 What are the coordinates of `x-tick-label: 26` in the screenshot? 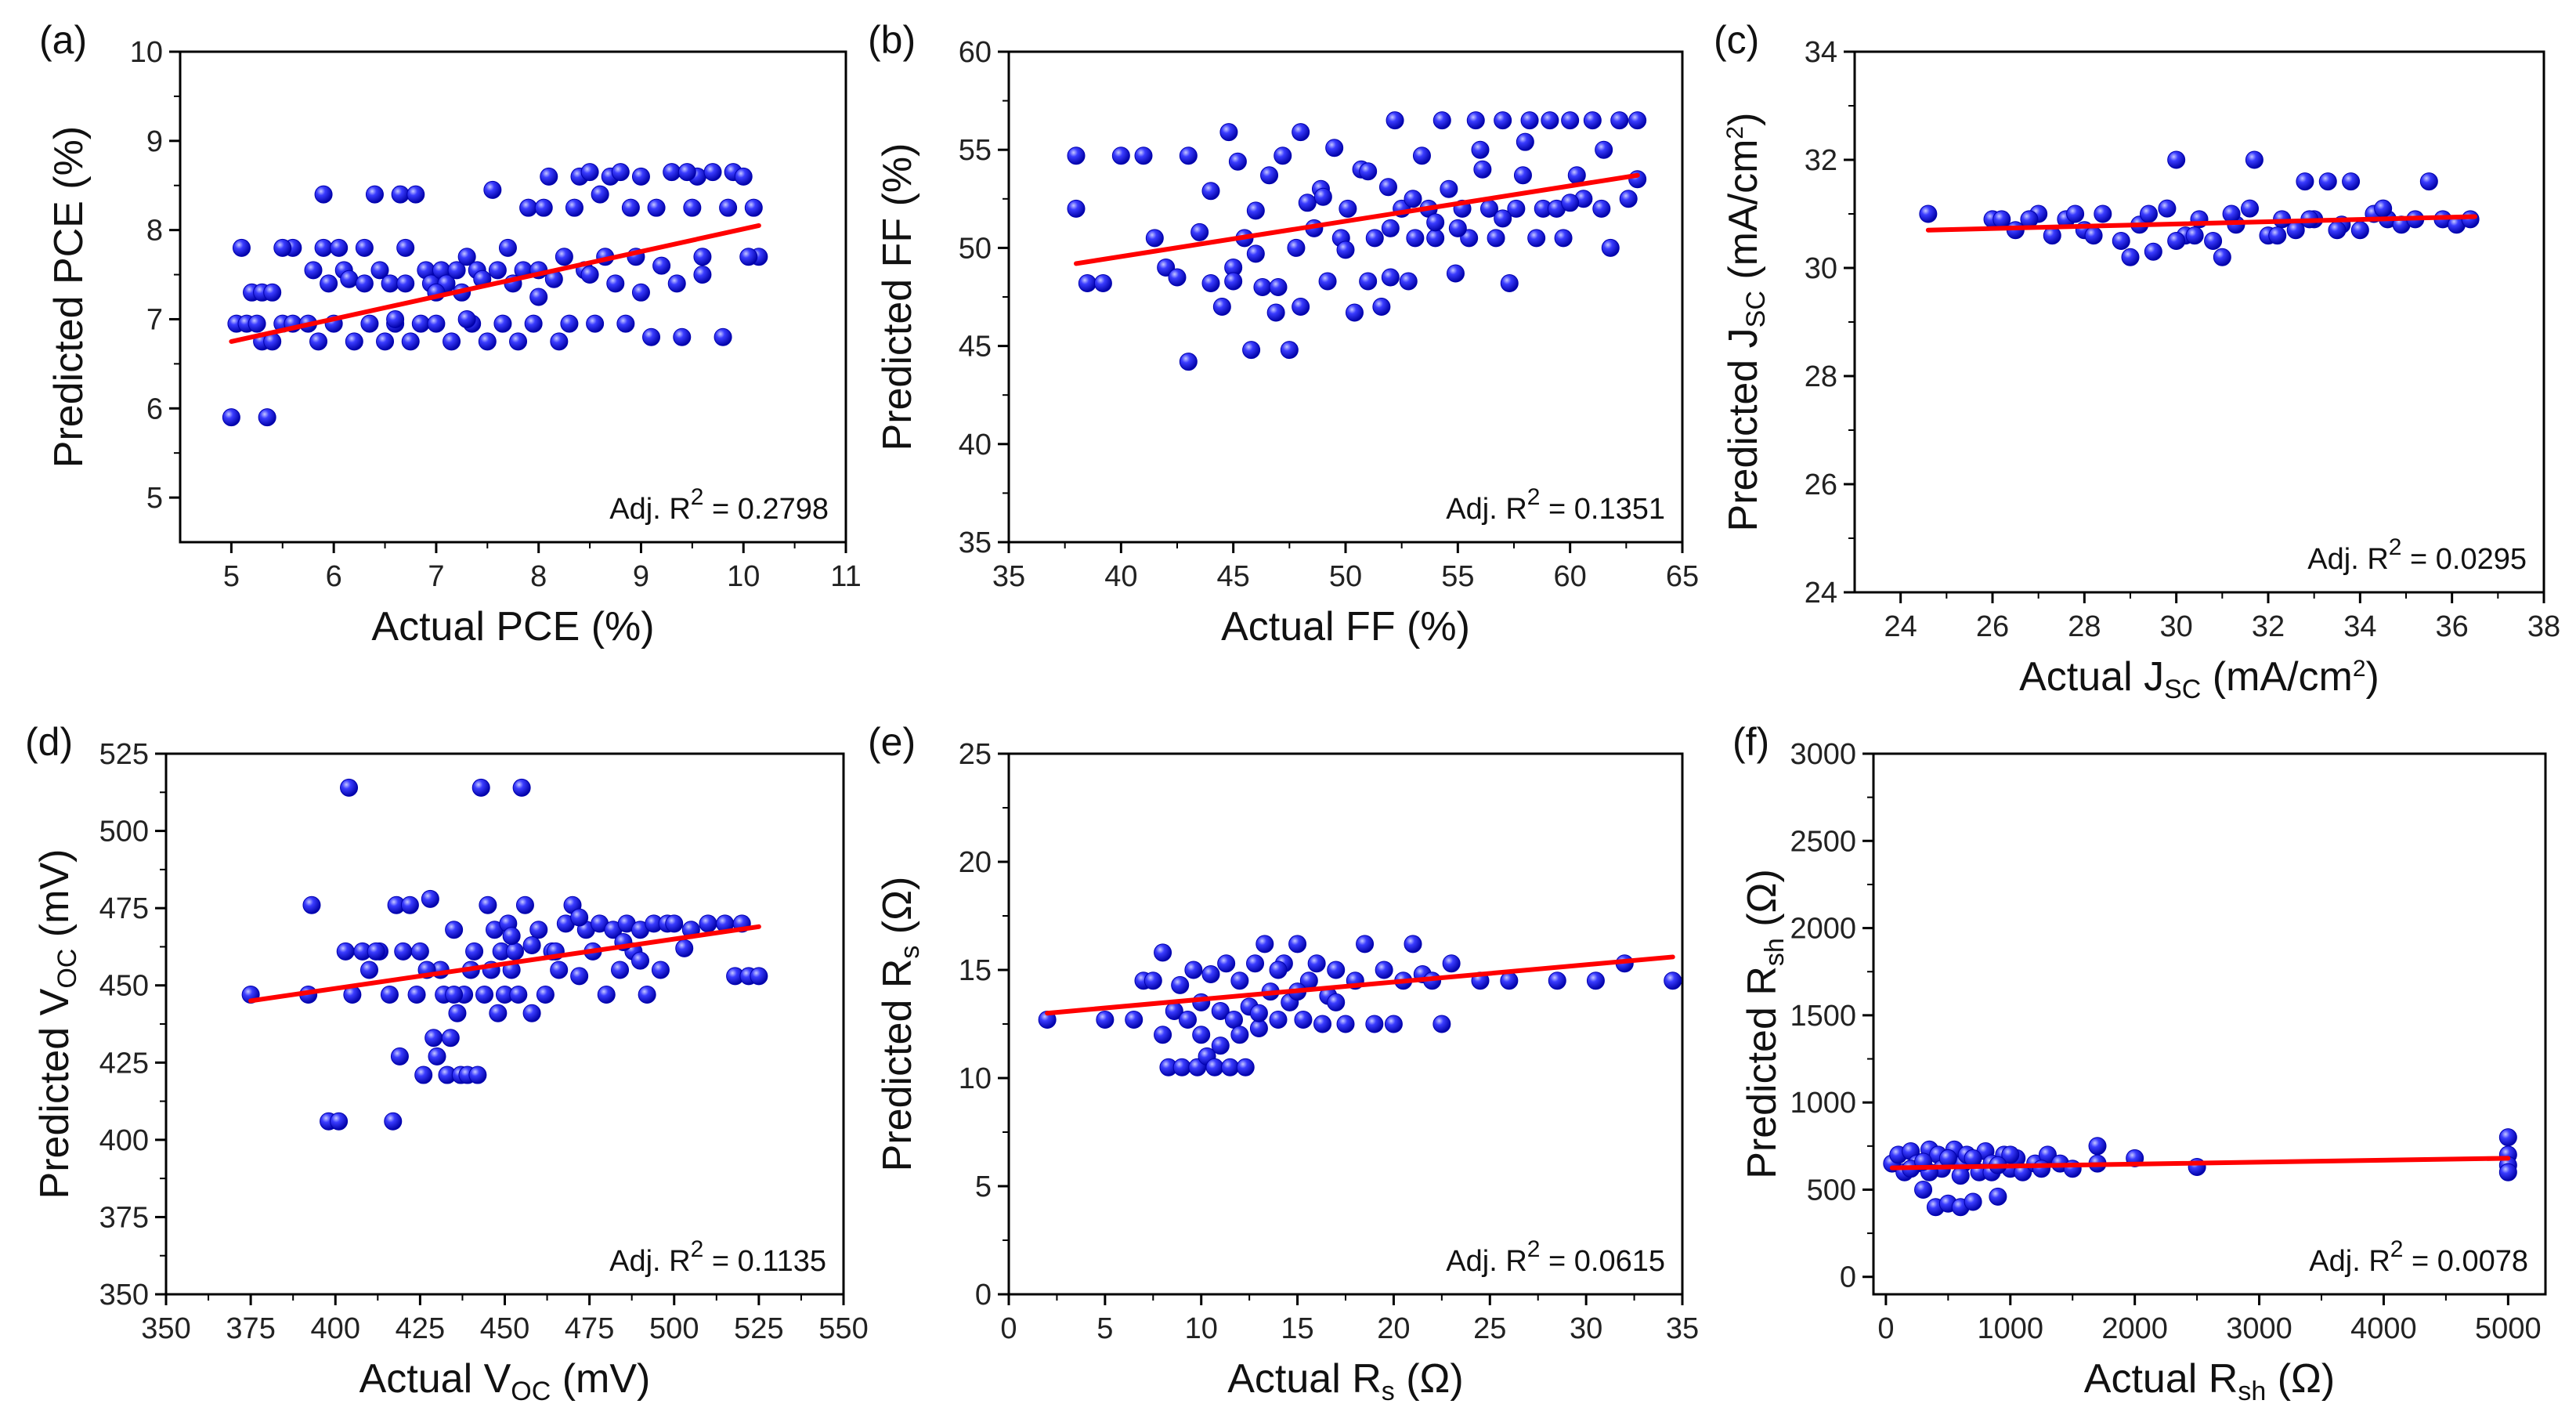 It's located at (1992, 626).